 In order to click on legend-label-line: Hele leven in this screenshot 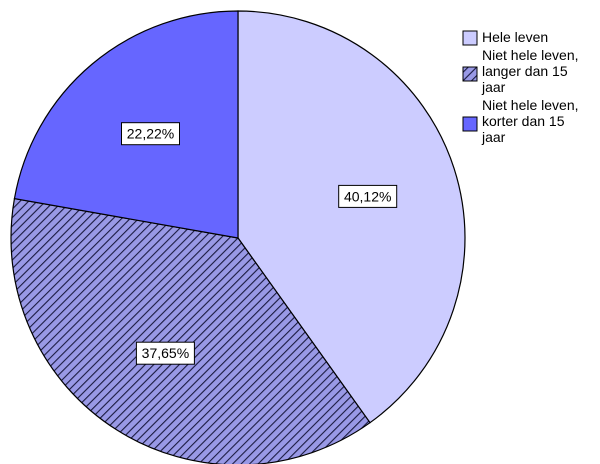, I will do `click(515, 37)`.